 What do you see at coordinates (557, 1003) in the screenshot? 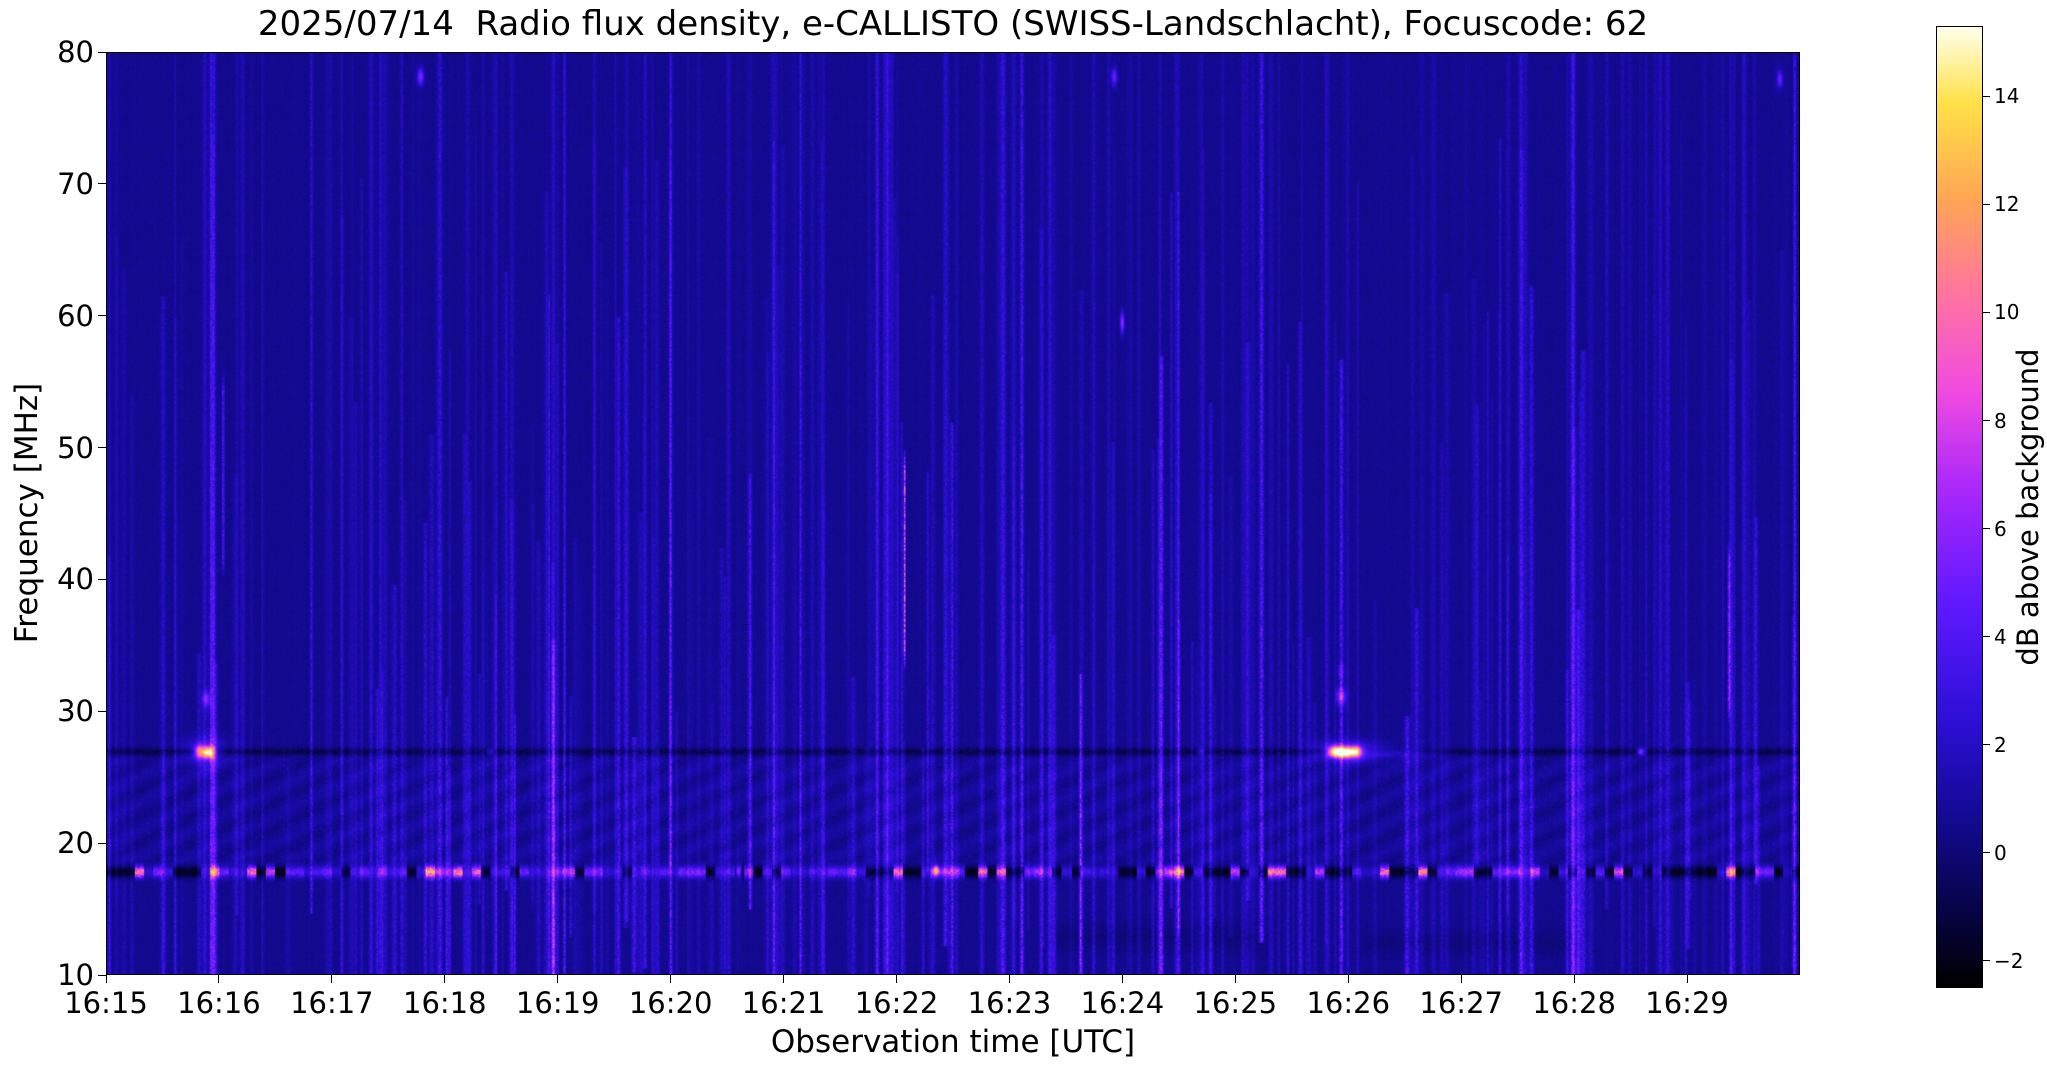
I see `x-tick-label: 16:19` at bounding box center [557, 1003].